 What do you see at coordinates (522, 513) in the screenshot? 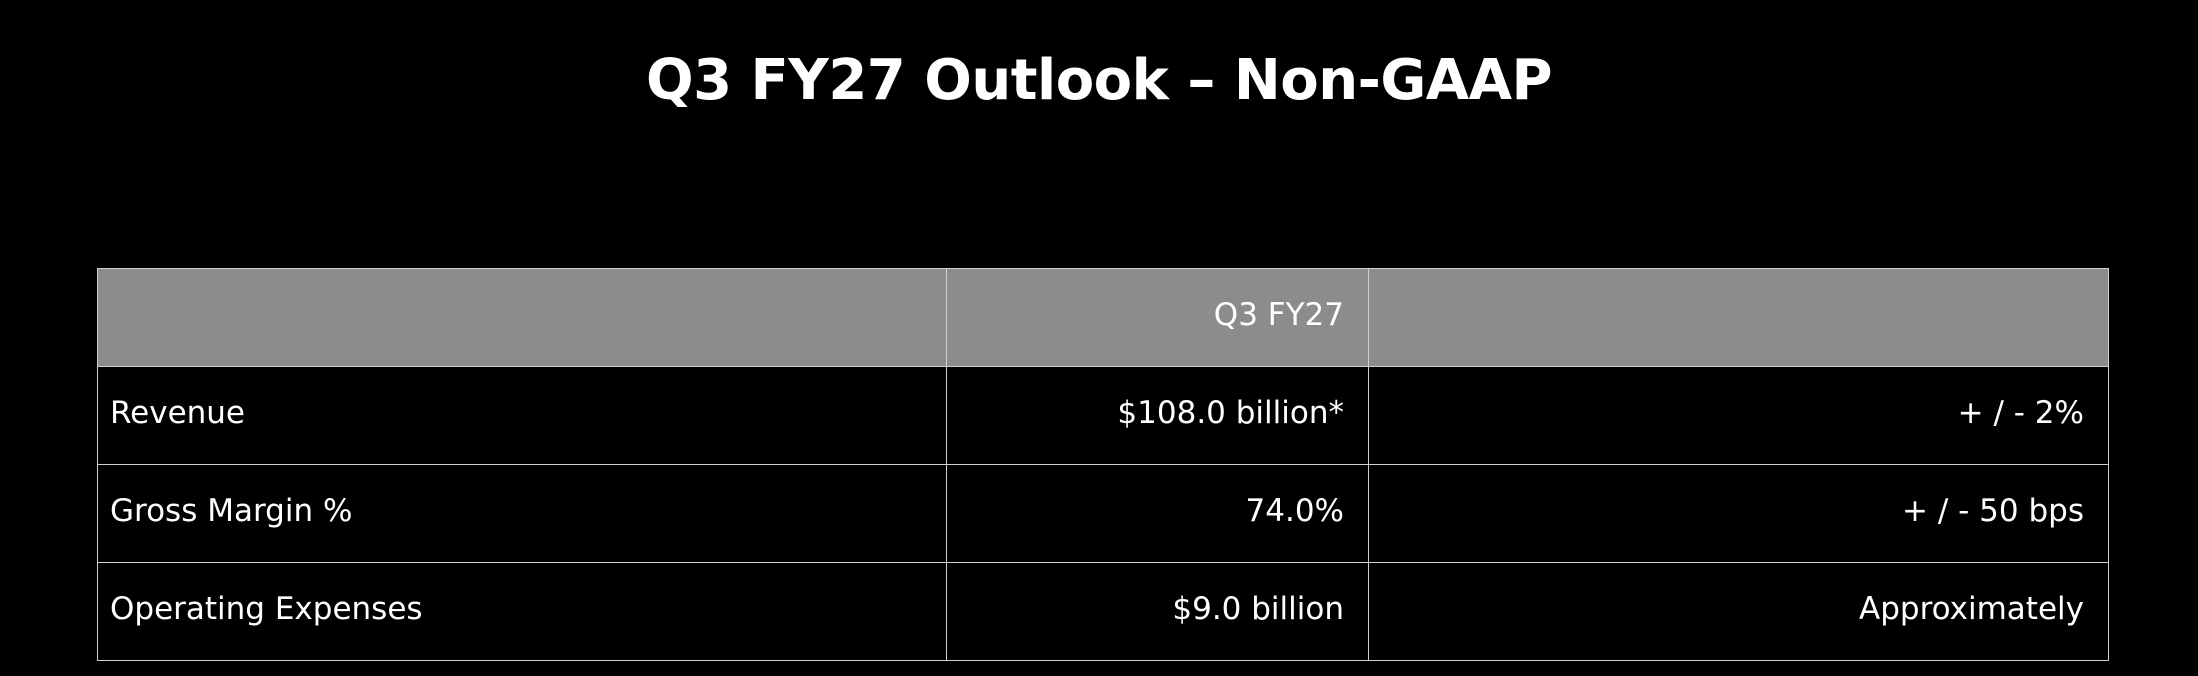
I see `metric-cell: Gross Margin %` at bounding box center [522, 513].